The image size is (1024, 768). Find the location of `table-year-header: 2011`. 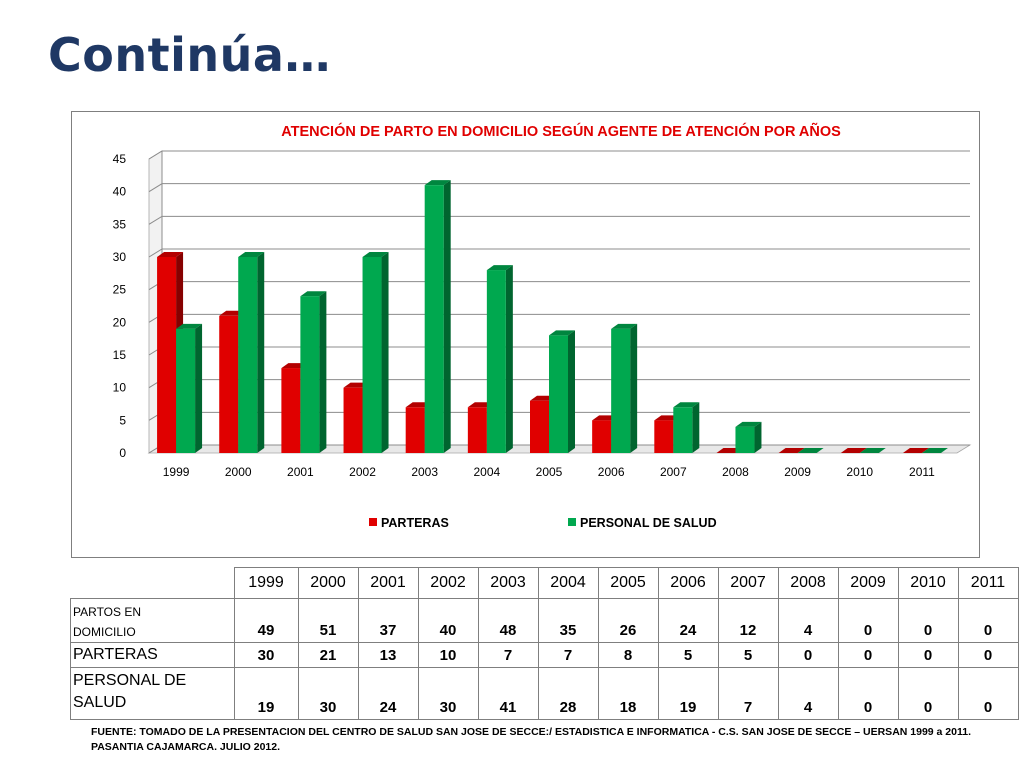

table-year-header: 2011 is located at coordinates (988, 583).